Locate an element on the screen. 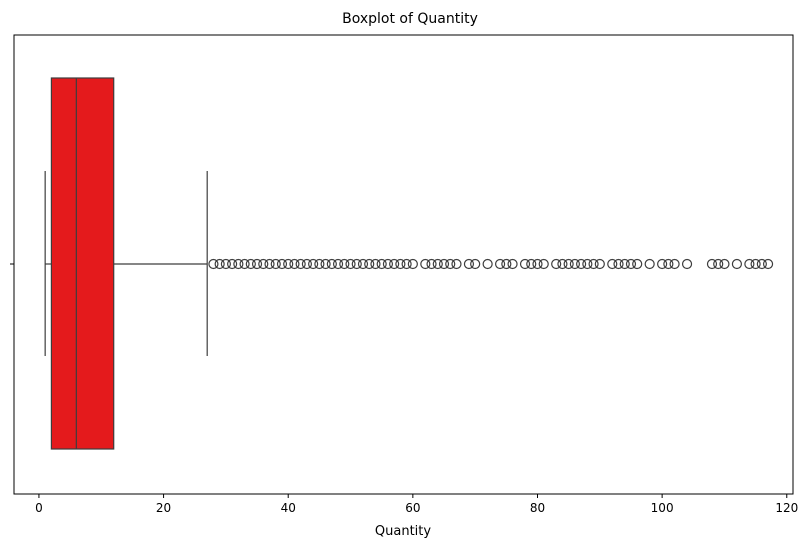 The width and height of the screenshot is (799, 547). x-tick-label: 80 is located at coordinates (537, 508).